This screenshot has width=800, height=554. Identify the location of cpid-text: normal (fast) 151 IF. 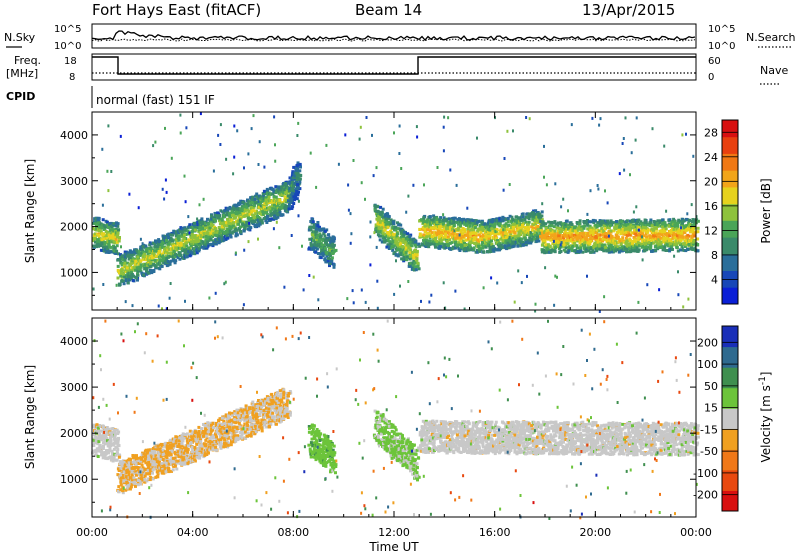
(155, 100).